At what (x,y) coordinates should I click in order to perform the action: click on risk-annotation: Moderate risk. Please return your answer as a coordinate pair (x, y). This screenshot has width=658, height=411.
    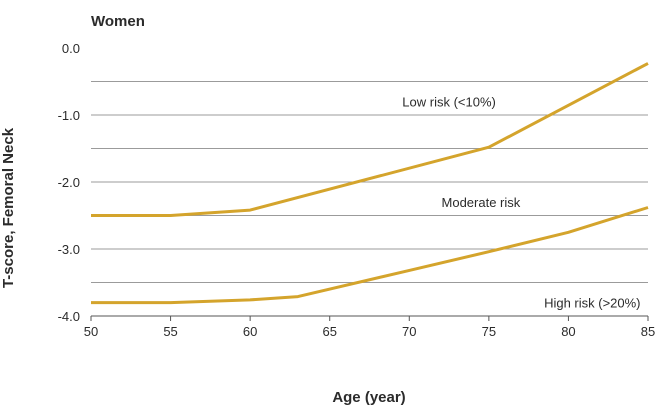
    Looking at the image, I should click on (481, 202).